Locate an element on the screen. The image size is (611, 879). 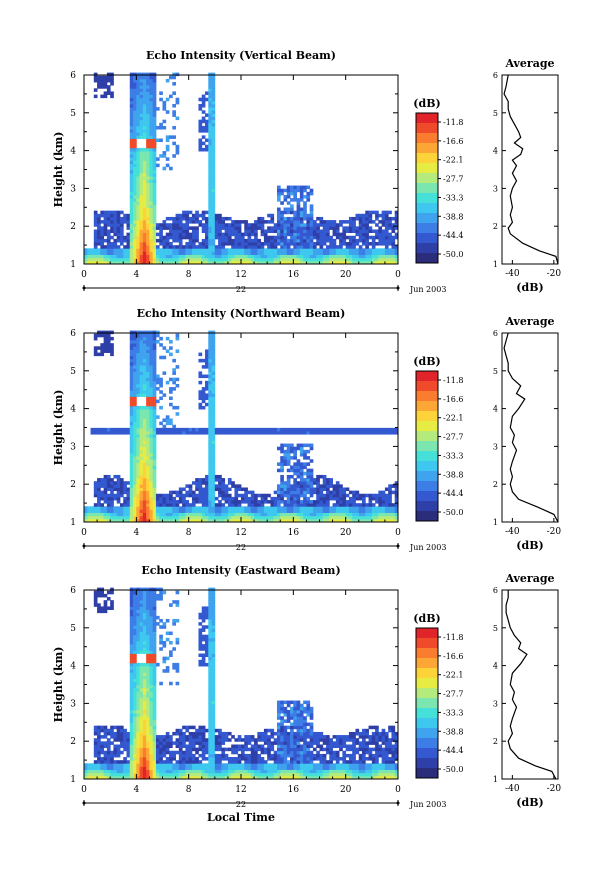
colorbar-label: -16.6 is located at coordinates (453, 399).